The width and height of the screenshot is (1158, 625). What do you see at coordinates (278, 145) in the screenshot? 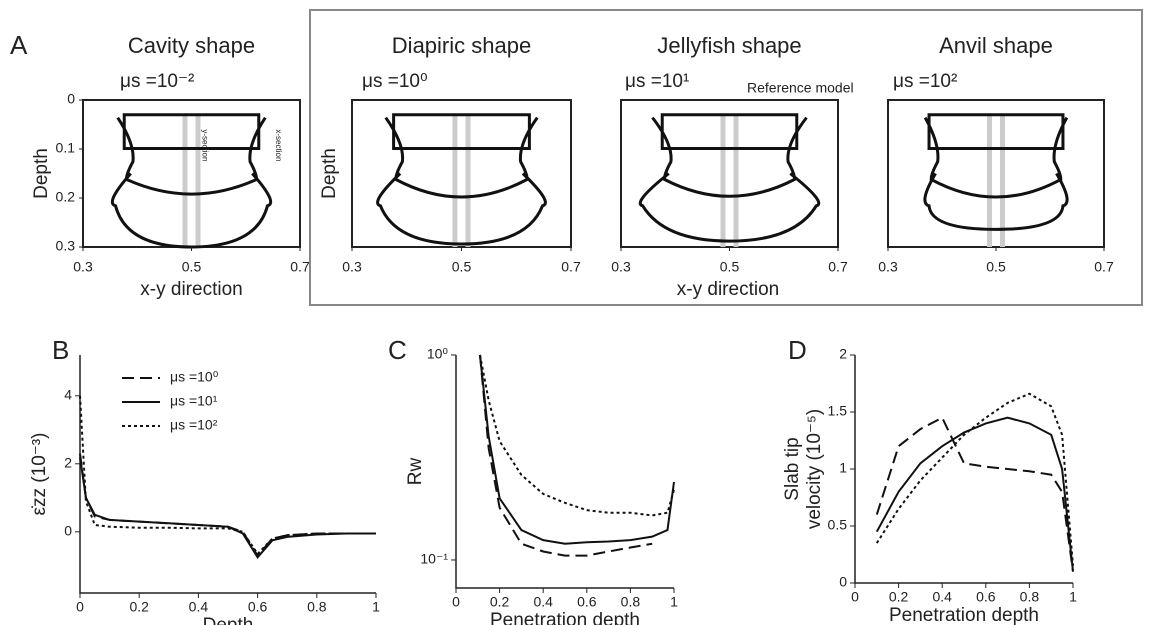
I see `annotation: x-section` at bounding box center [278, 145].